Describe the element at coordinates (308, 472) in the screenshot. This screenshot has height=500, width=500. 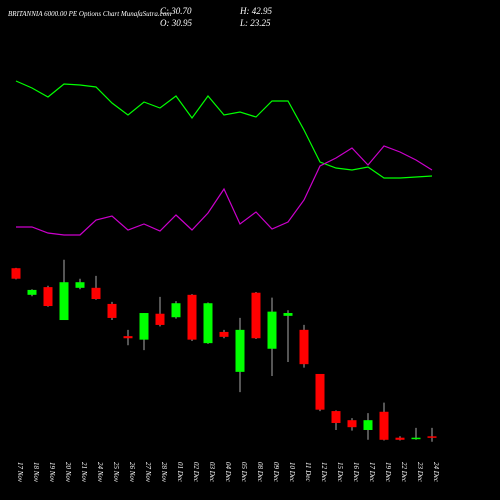
I see `x-tick-label: 11 Dec` at that location.